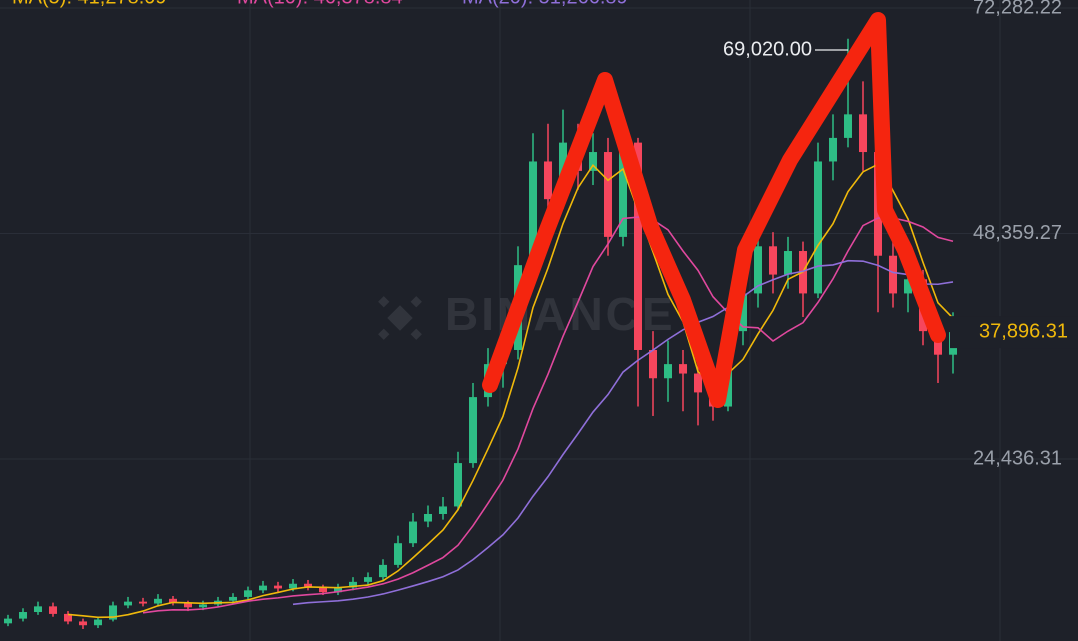 Image resolution: width=1078 pixels, height=641 pixels. I want to click on last-price-box, so click(1014, 332).